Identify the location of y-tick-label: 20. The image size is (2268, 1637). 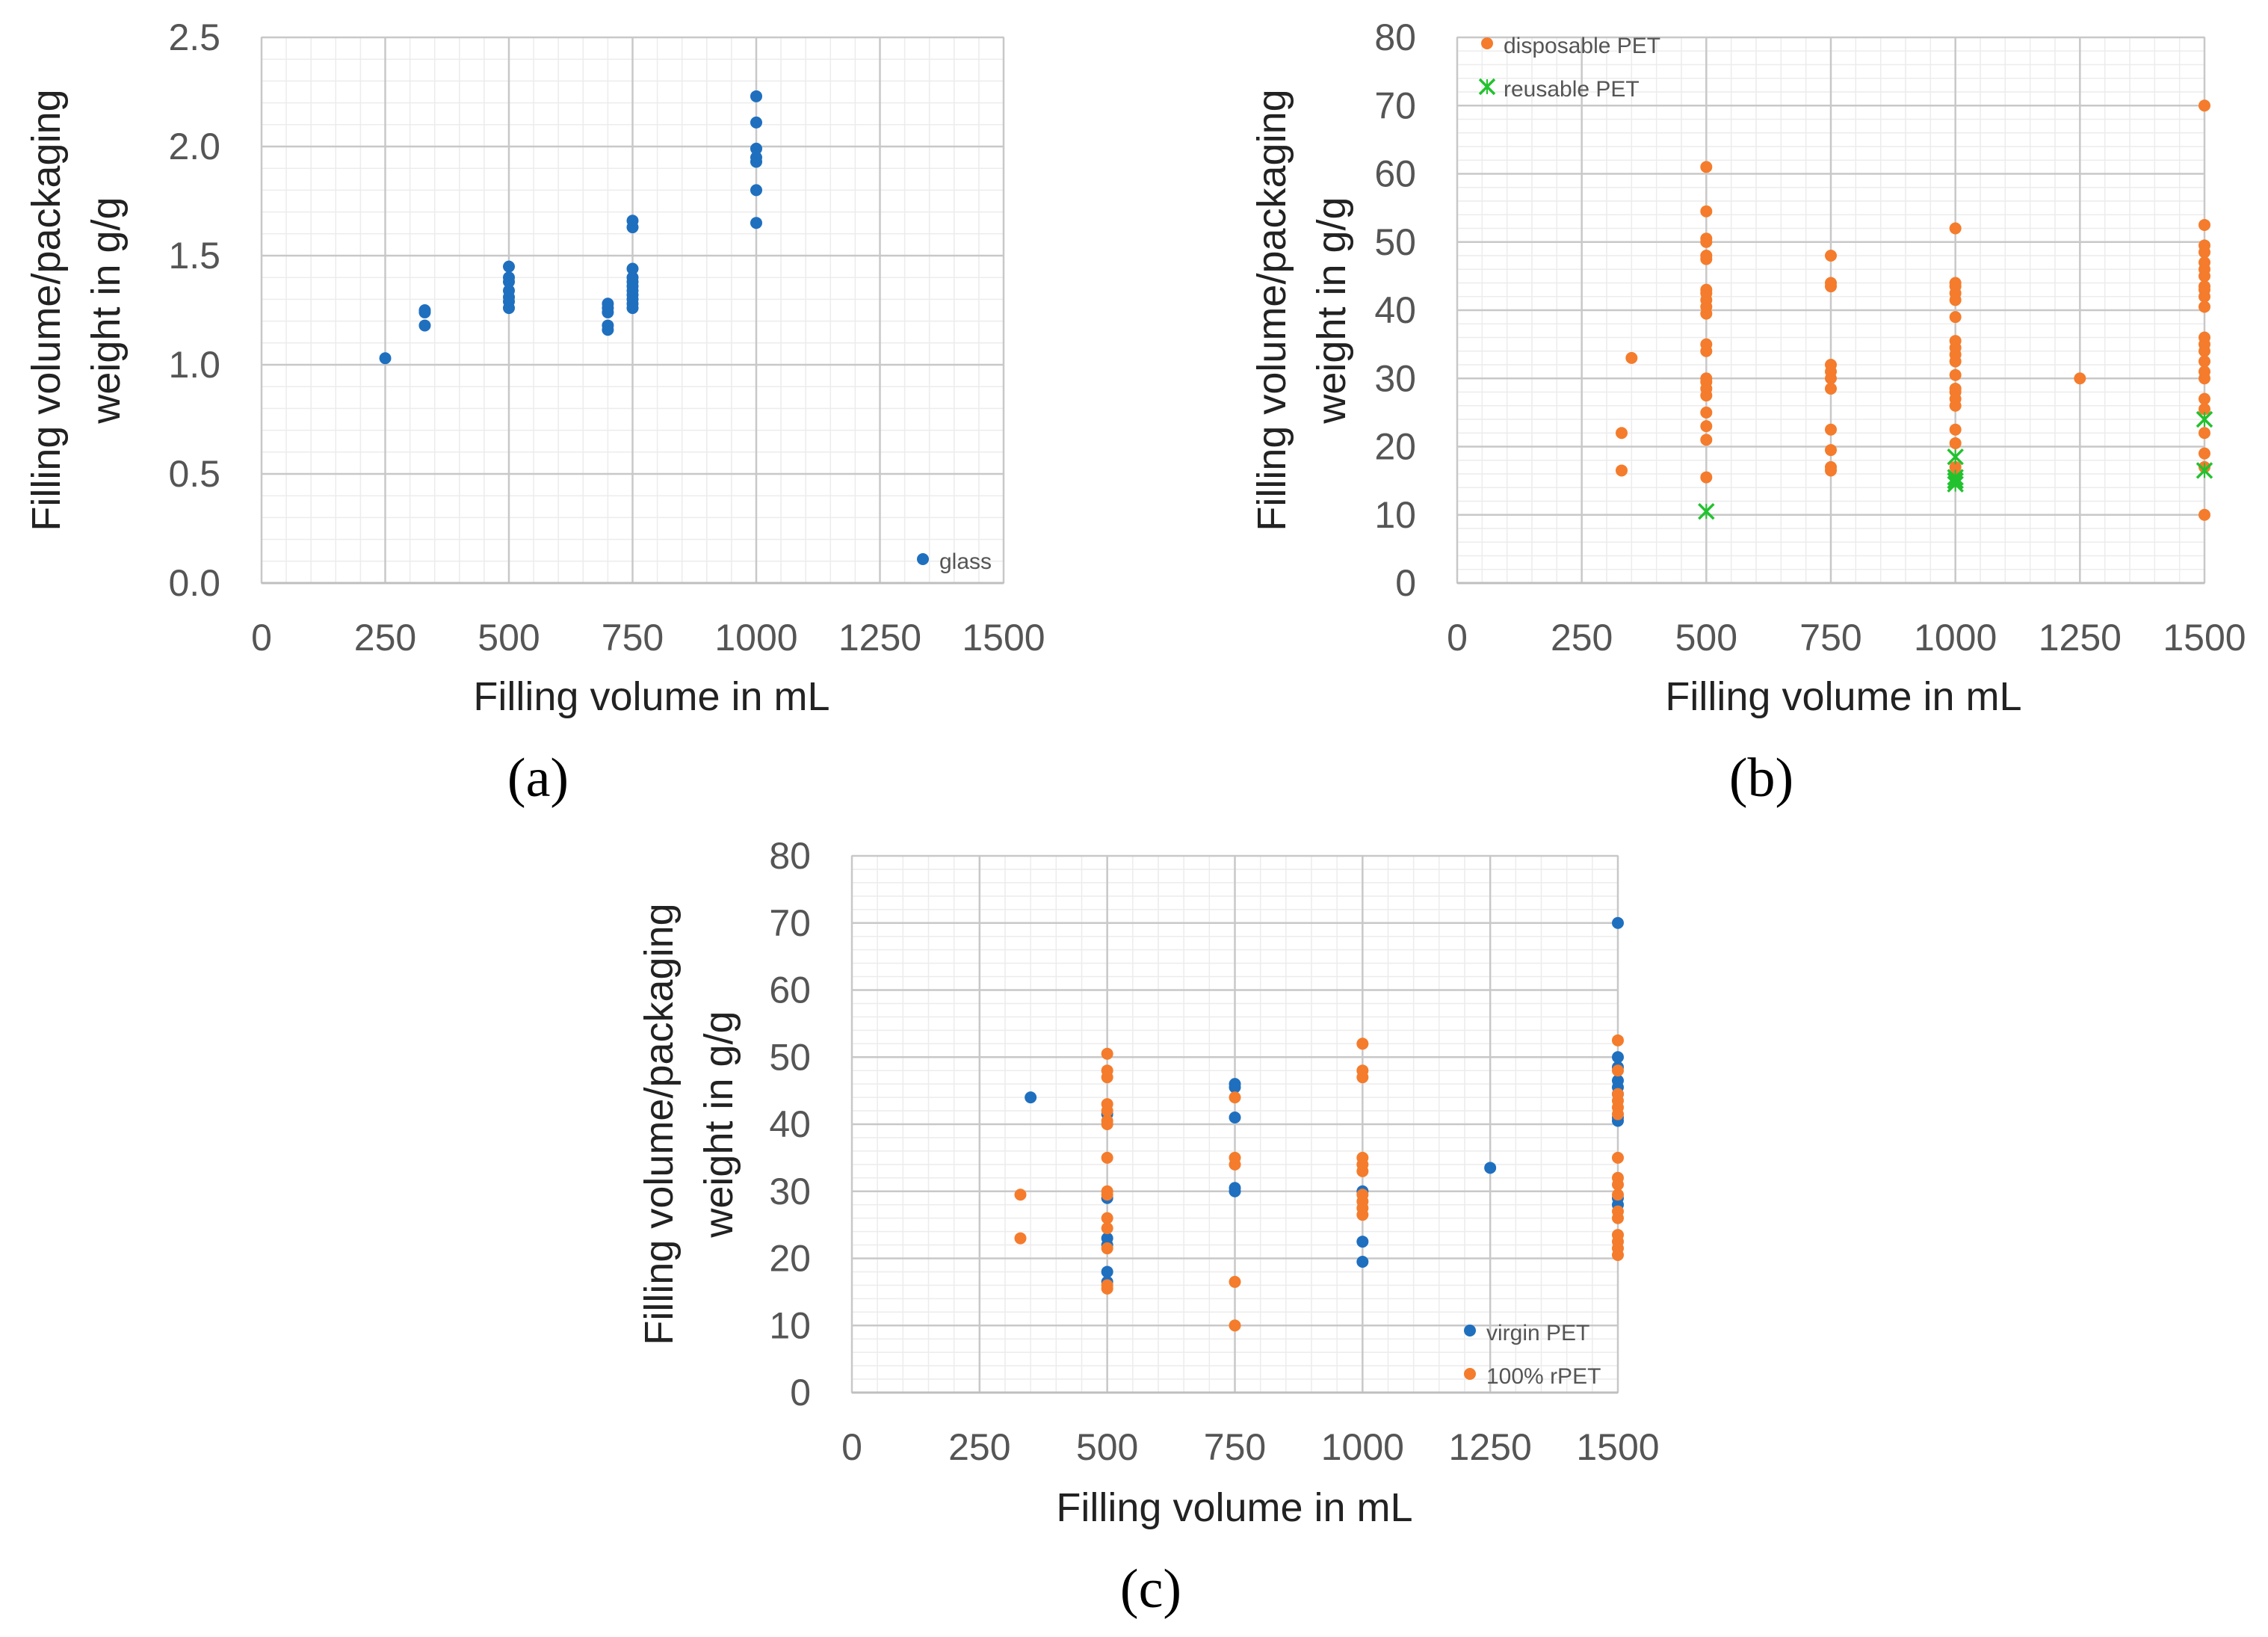
(1395, 447).